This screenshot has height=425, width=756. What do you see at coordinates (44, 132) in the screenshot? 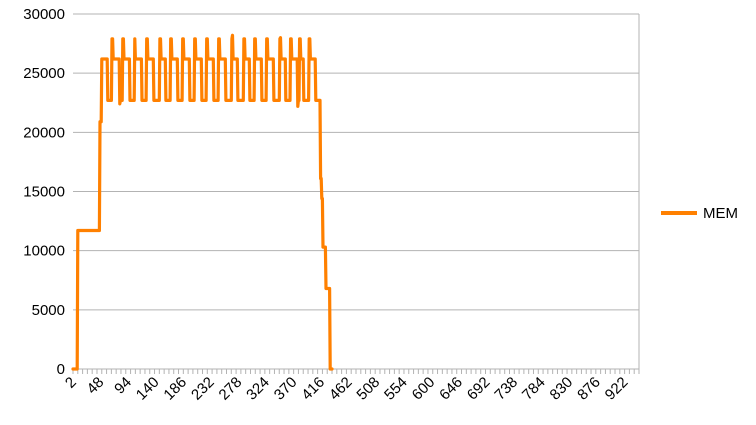
I see `y-tick-label: 20000` at bounding box center [44, 132].